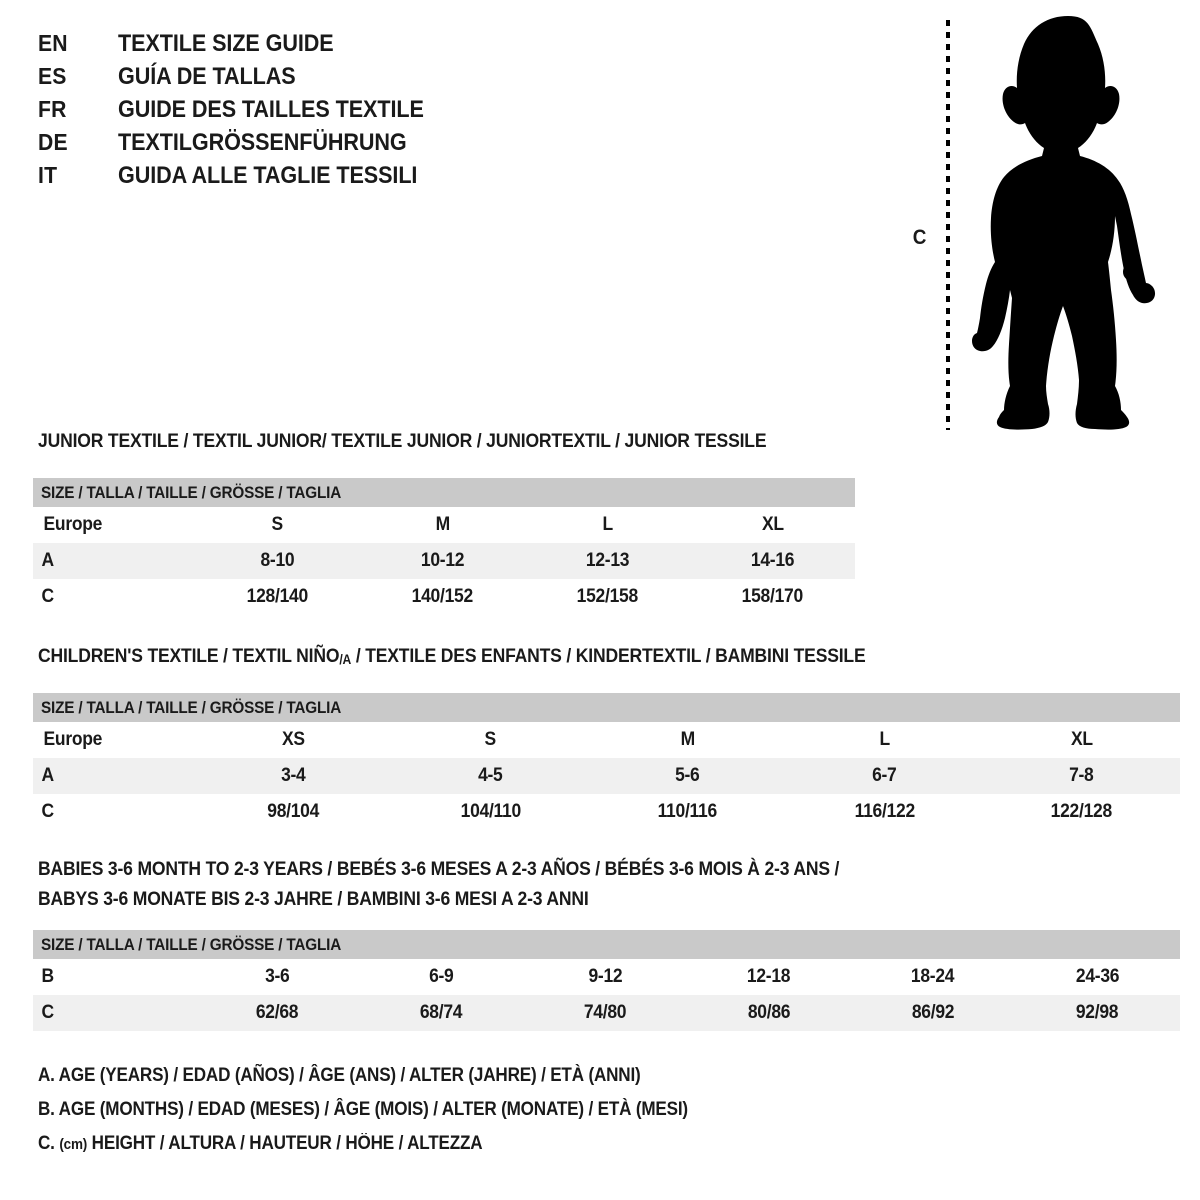 The height and width of the screenshot is (1200, 1200). Describe the element at coordinates (769, 976) in the screenshot. I see `table-cell: 12-18` at that location.